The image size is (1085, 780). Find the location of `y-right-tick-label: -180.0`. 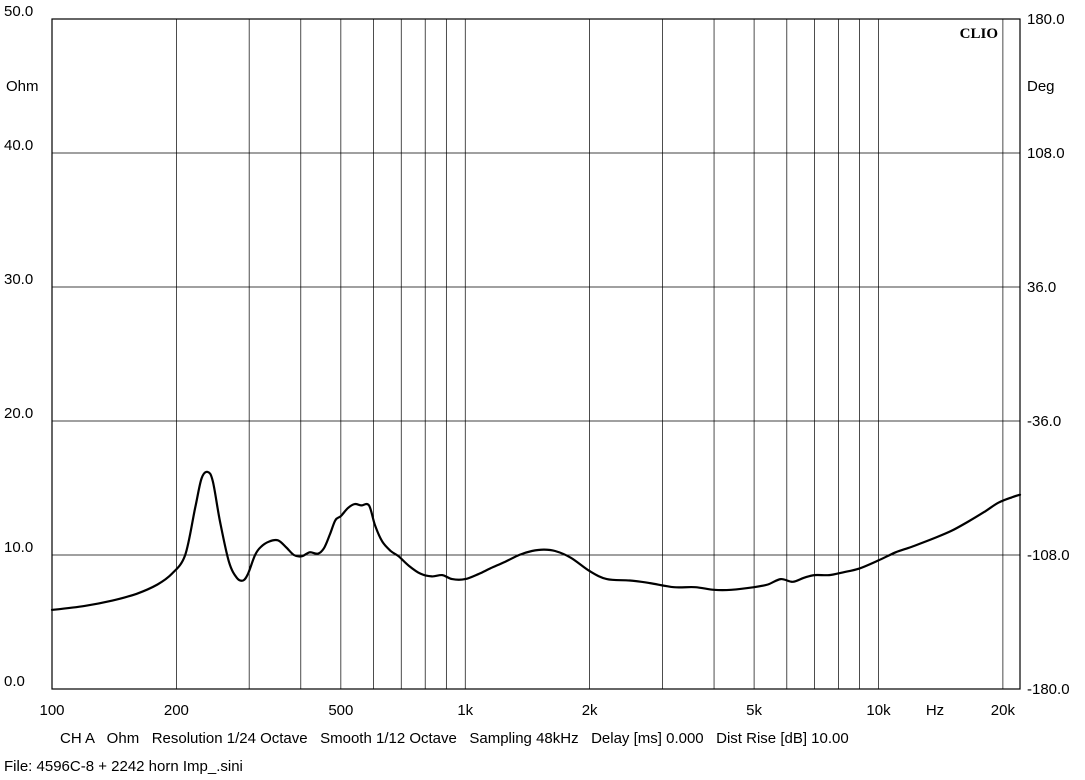

y-right-tick-label: -180.0 is located at coordinates (1048, 689).